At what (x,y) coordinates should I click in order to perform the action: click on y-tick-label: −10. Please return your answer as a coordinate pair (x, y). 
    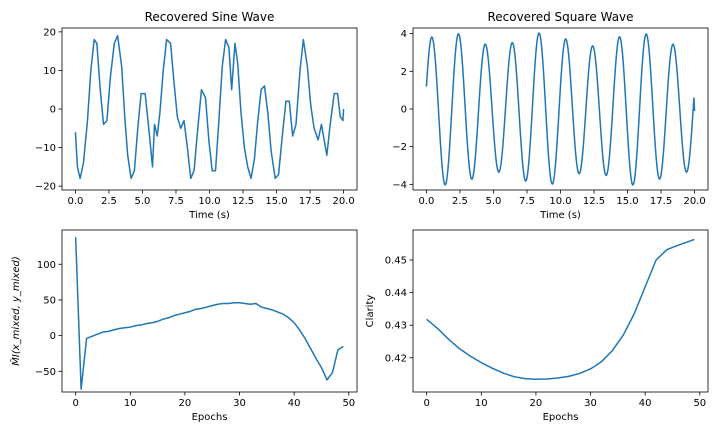
    Looking at the image, I should click on (45, 148).